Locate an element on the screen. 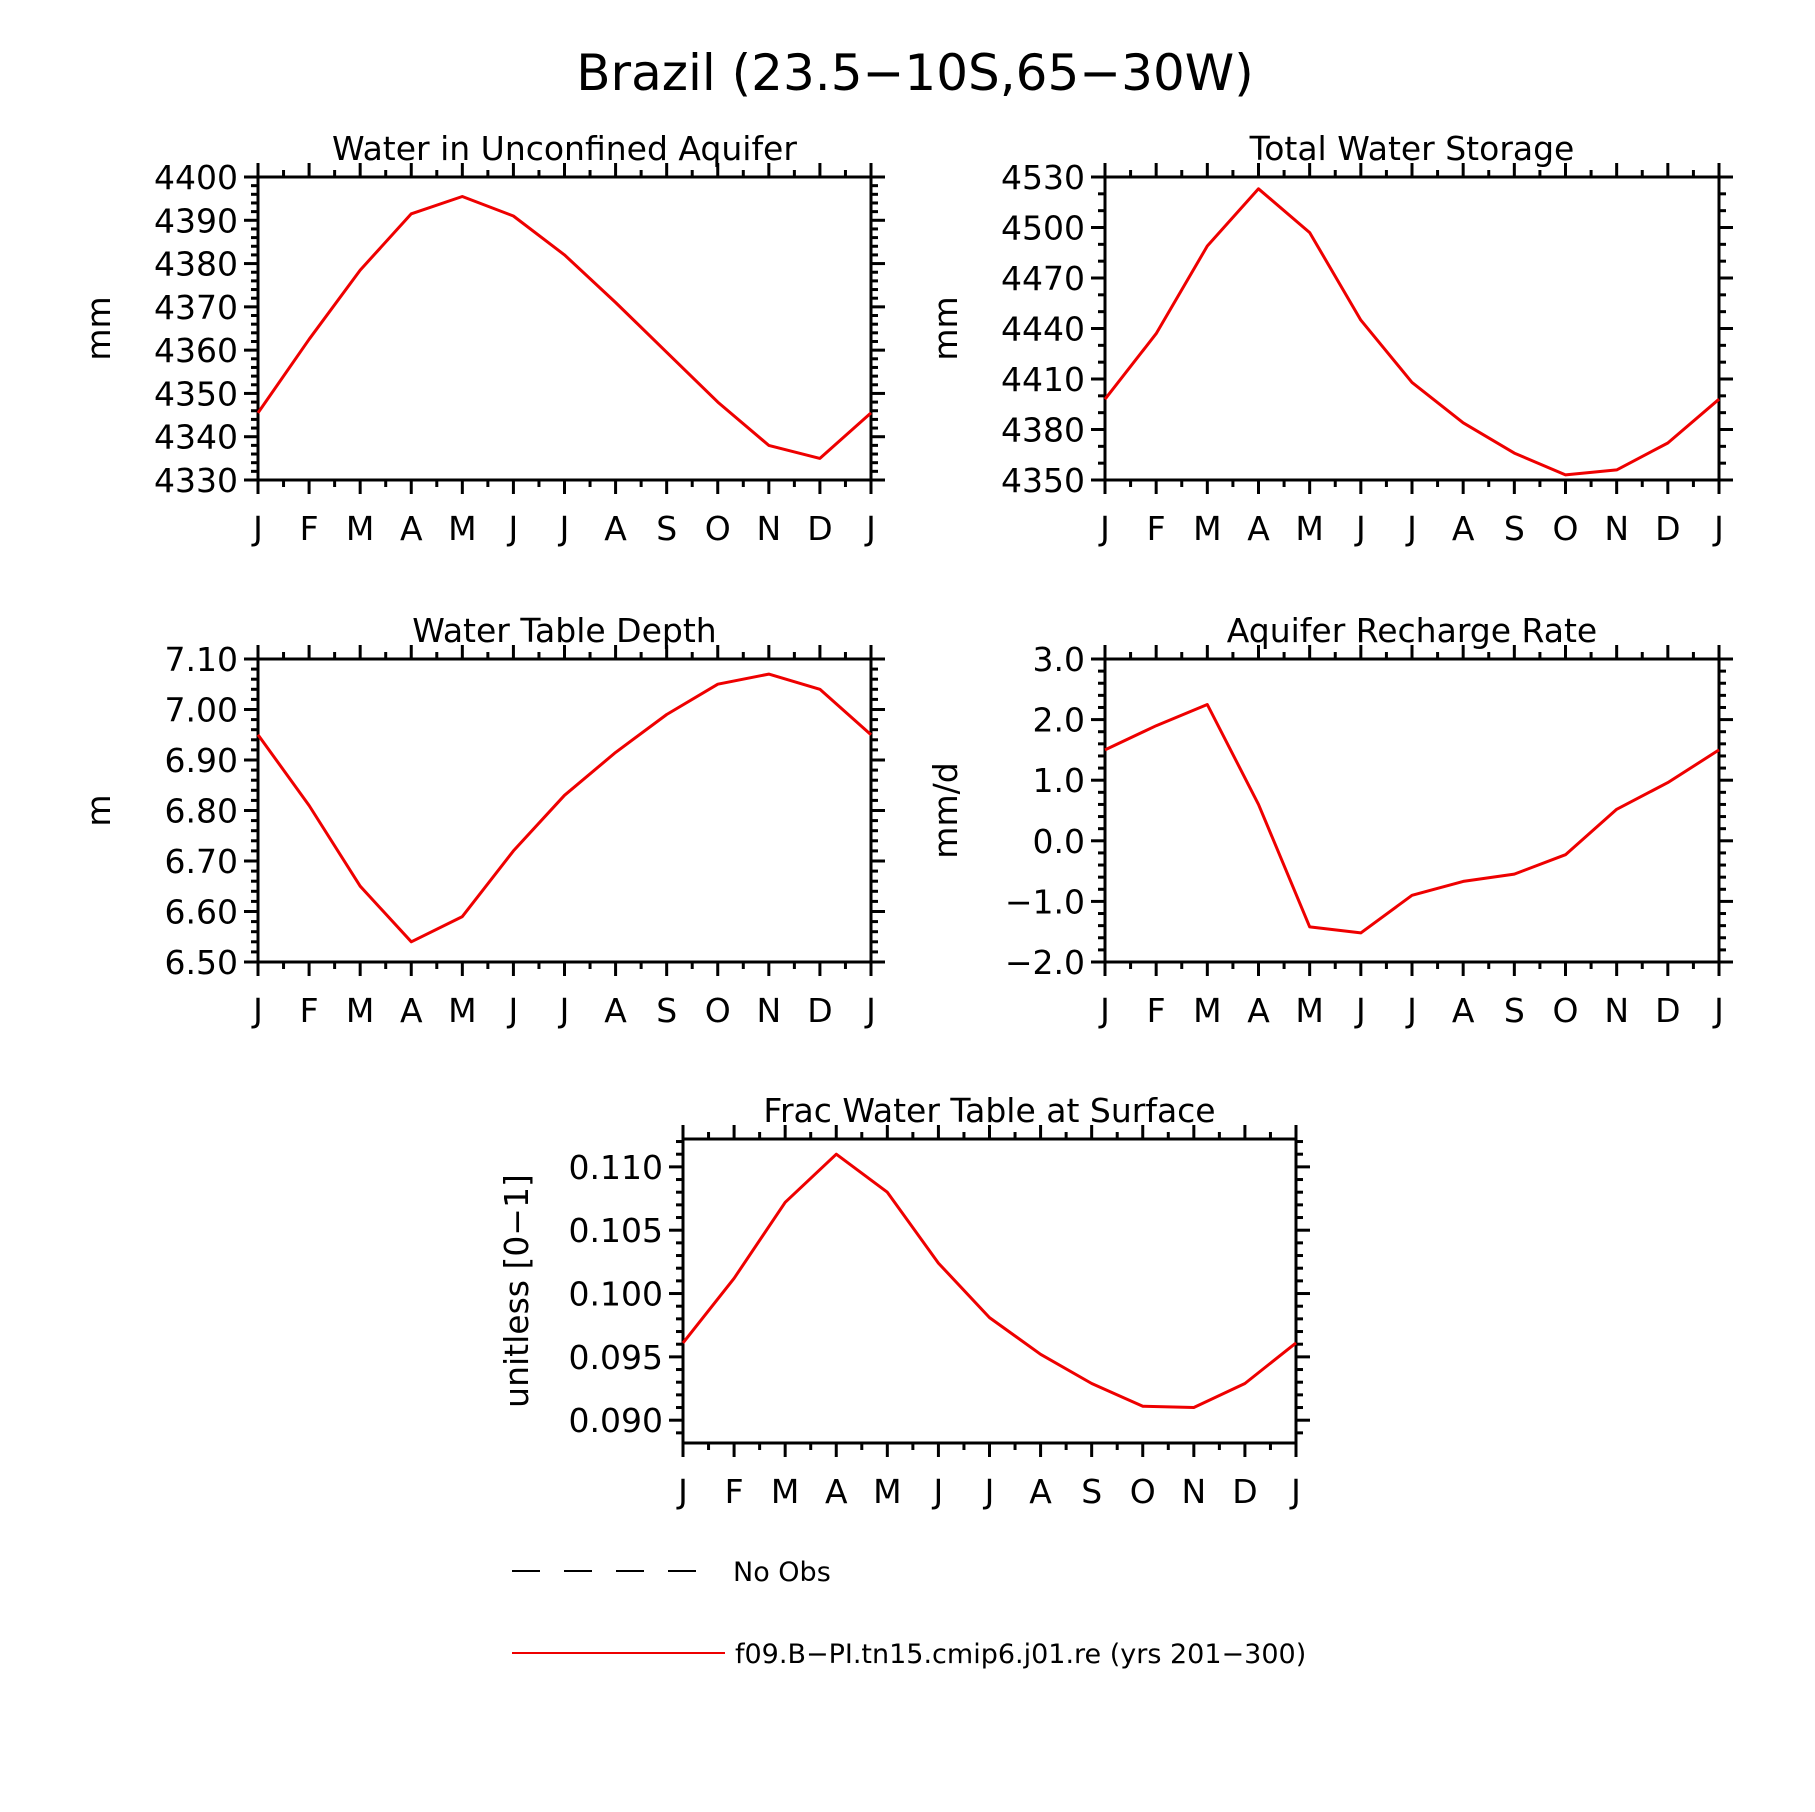  panel-title: Water in Unconfined Aquifer is located at coordinates (564, 148).